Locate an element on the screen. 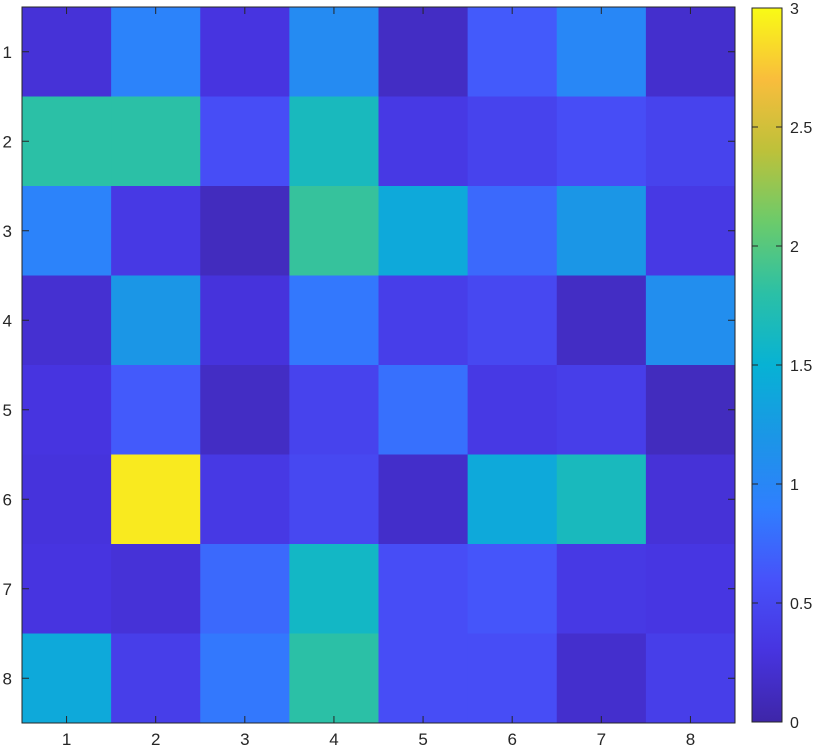 This screenshot has width=821, height=753. heatmap-cell-r7-c1 is located at coordinates (67, 589).